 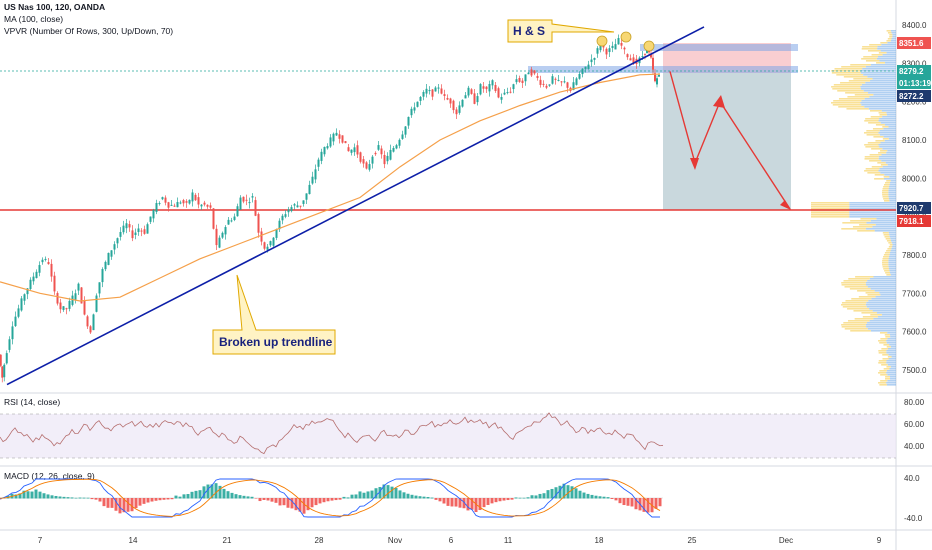 I want to click on trendline-callout: Broken up trendline, so click(x=274, y=314).